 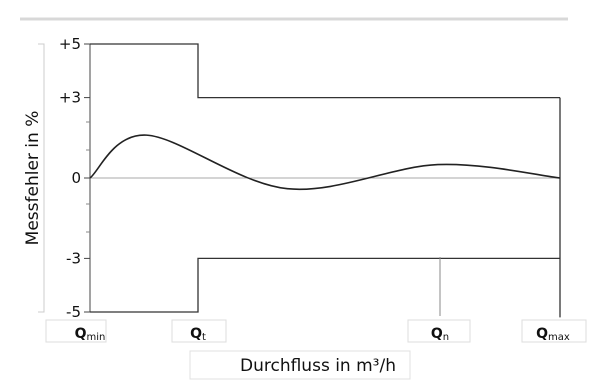 What do you see at coordinates (41, 178) in the screenshot?
I see `y-label-bracket` at bounding box center [41, 178].